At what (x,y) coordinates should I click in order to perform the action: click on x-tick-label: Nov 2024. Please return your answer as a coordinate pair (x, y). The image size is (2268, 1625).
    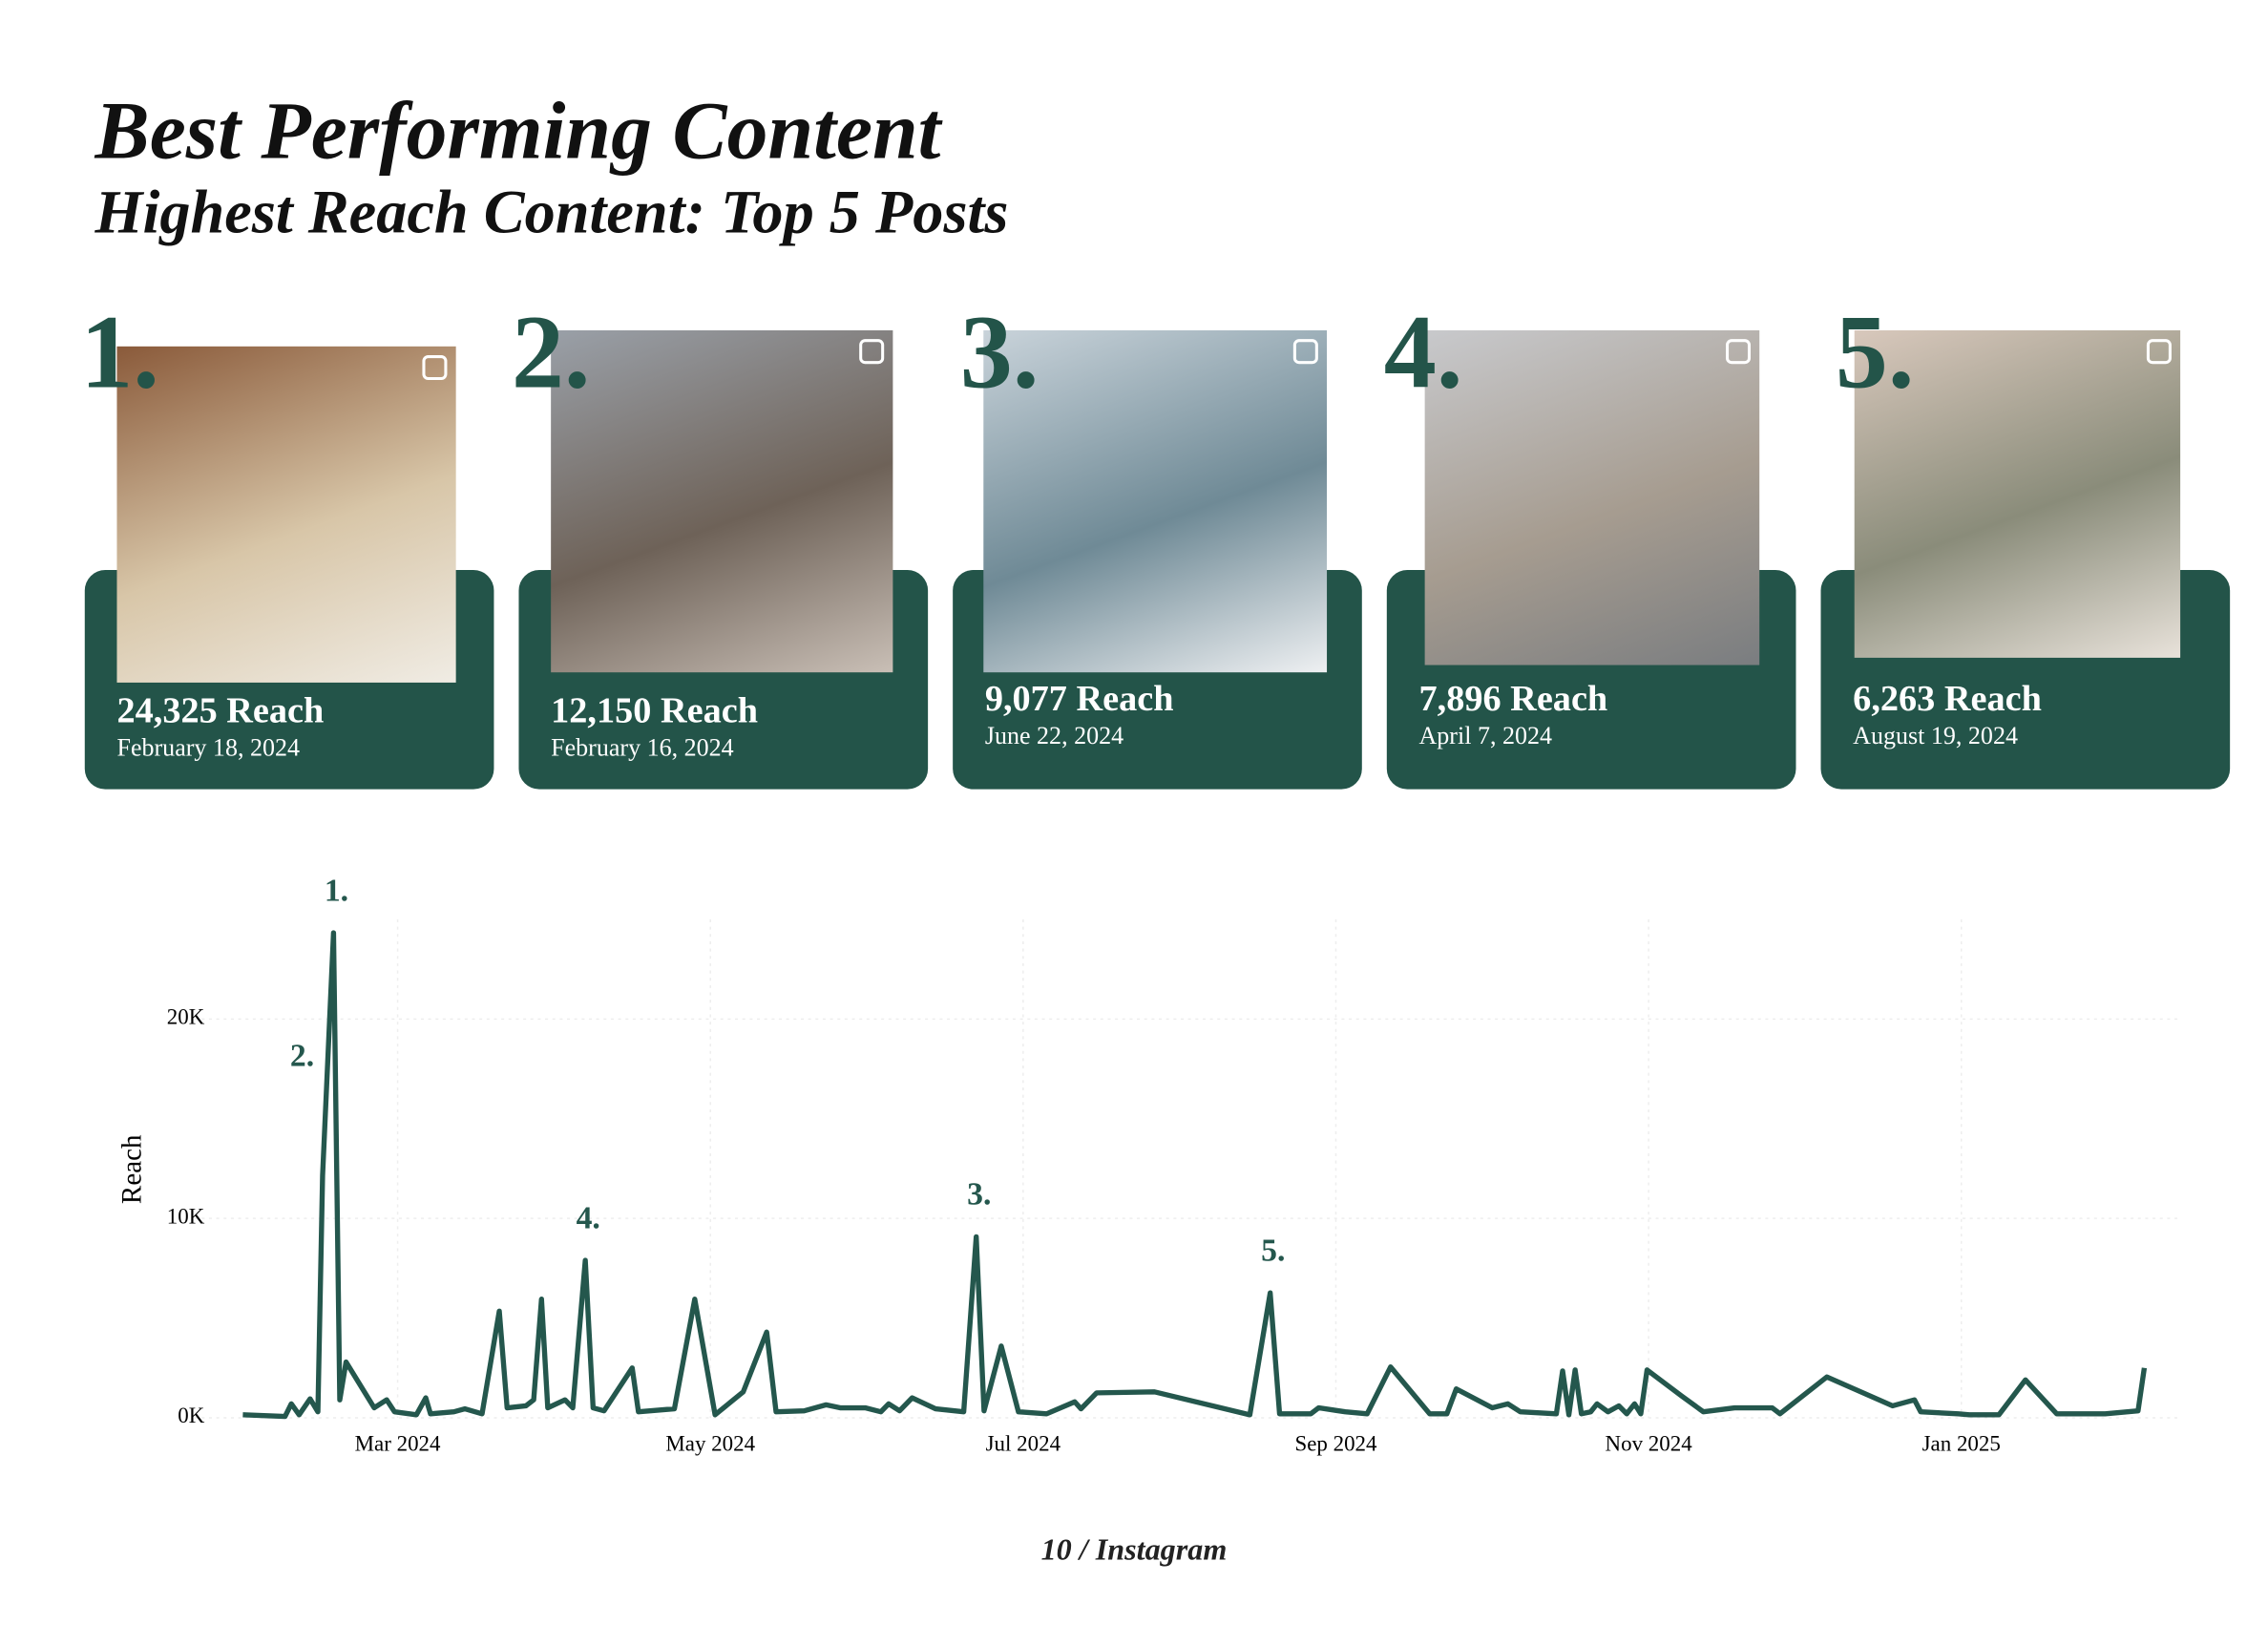
    Looking at the image, I should click on (1649, 1443).